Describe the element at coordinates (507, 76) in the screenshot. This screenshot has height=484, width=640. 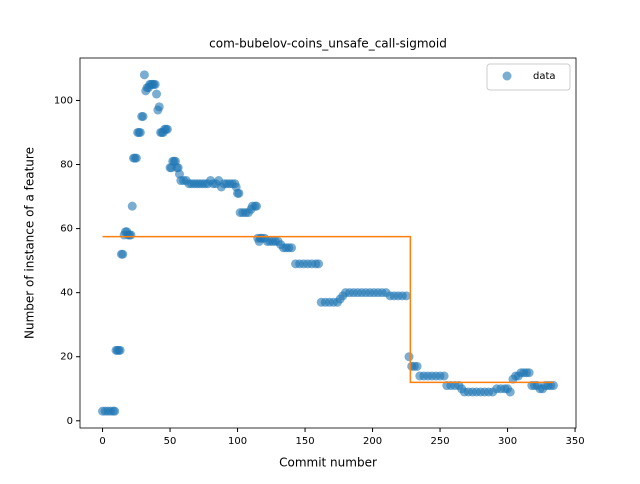
I see `legend-marker` at that location.